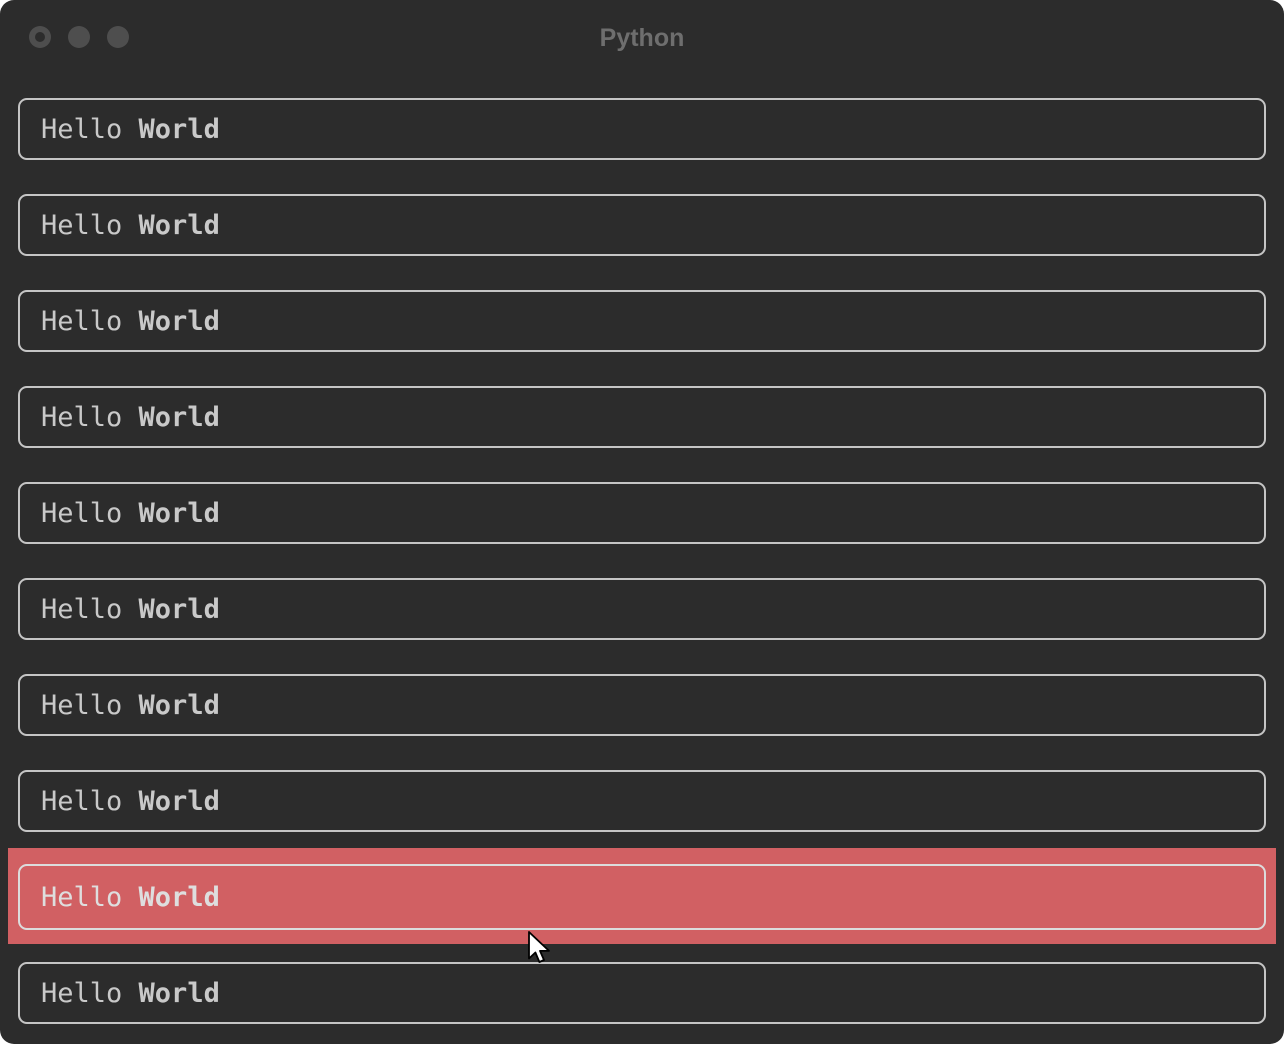  I want to click on titlebar: Python, so click(642, 40).